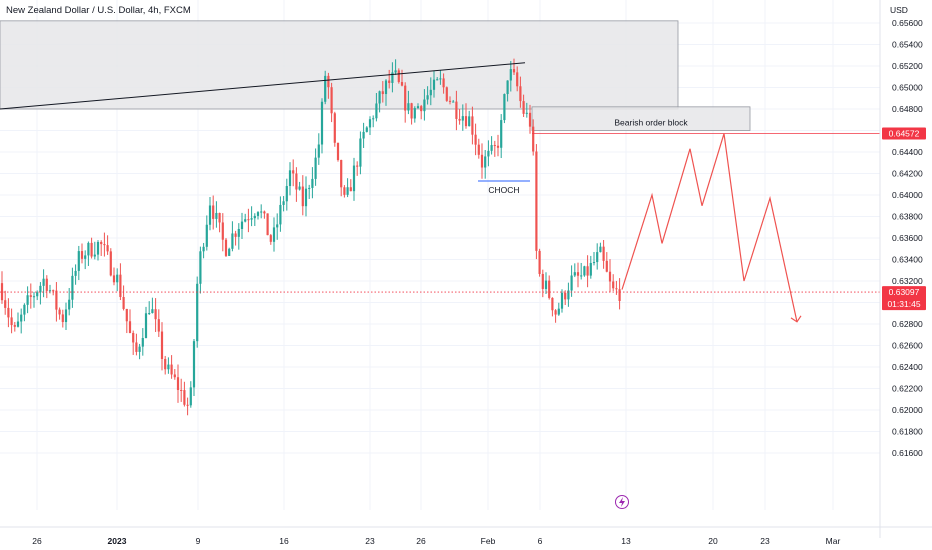 The height and width of the screenshot is (550, 932). I want to click on y-tick-label: 0.64800, so click(907, 109).